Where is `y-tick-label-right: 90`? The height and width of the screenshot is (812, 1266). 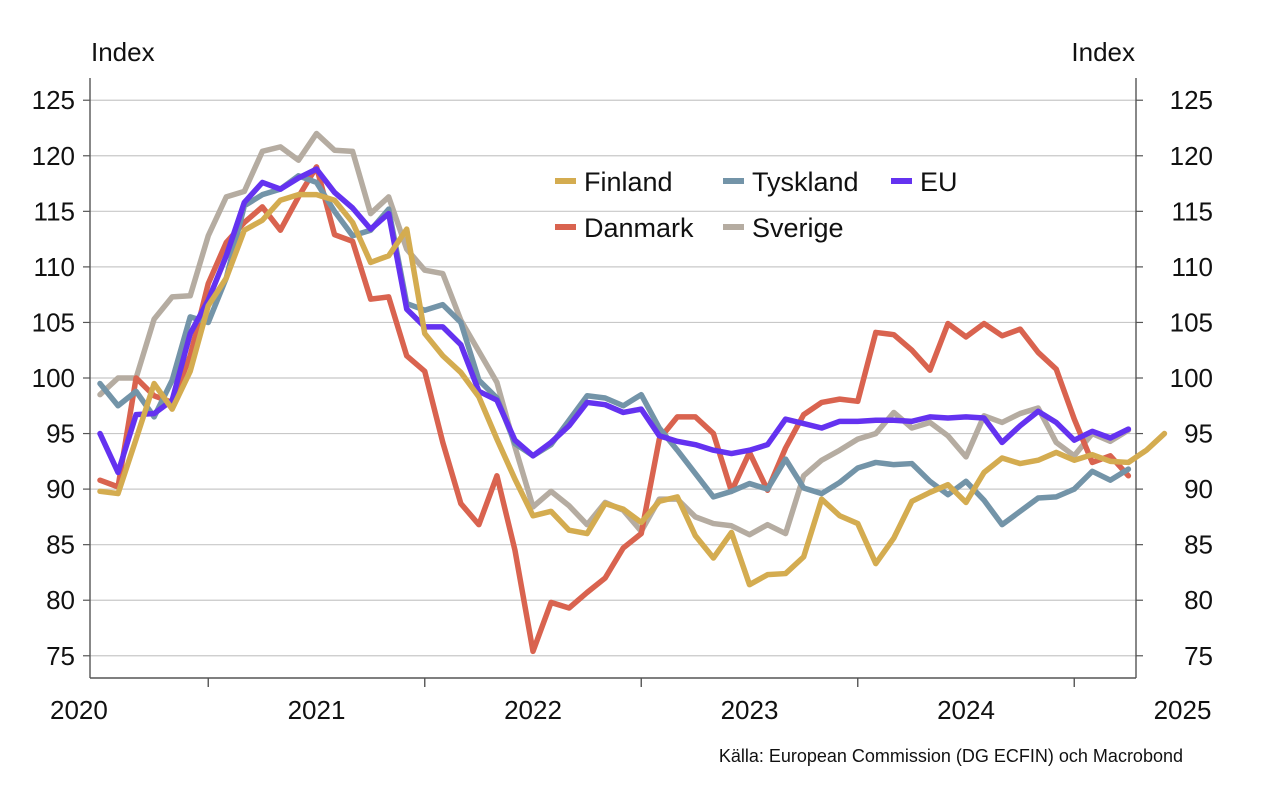
y-tick-label-right: 90 is located at coordinates (1198, 489).